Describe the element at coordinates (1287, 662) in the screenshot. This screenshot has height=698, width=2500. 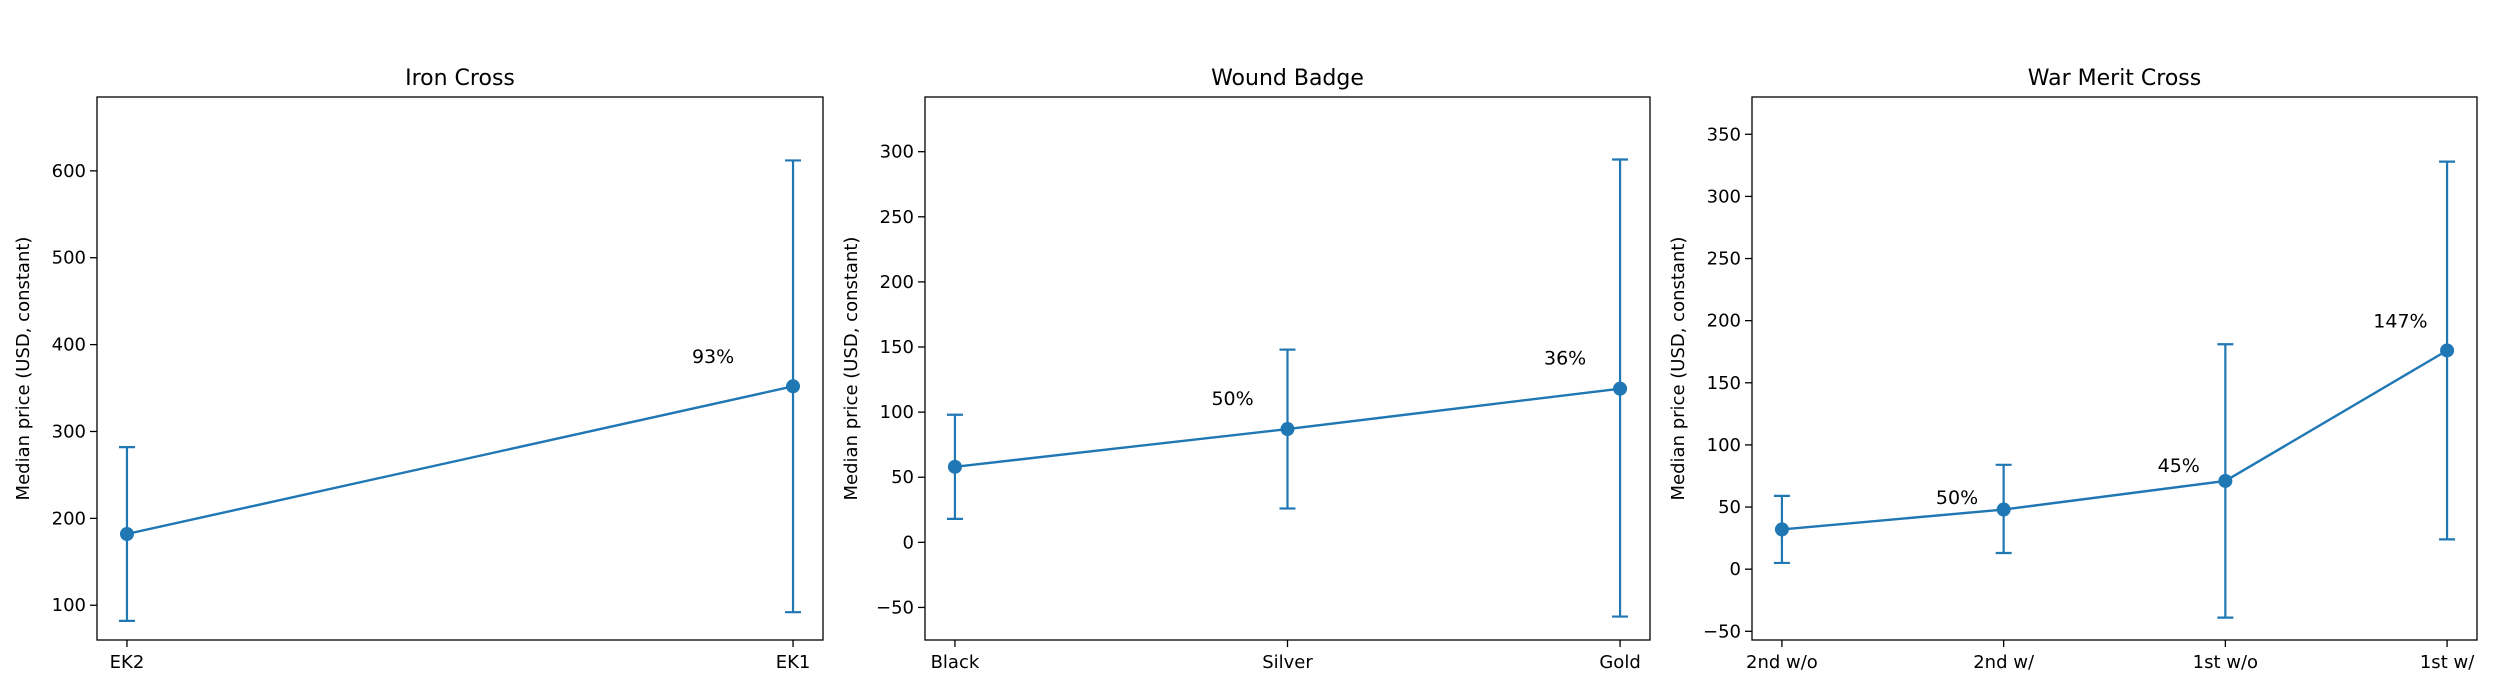
I see `x-tick-label: Silver` at that location.